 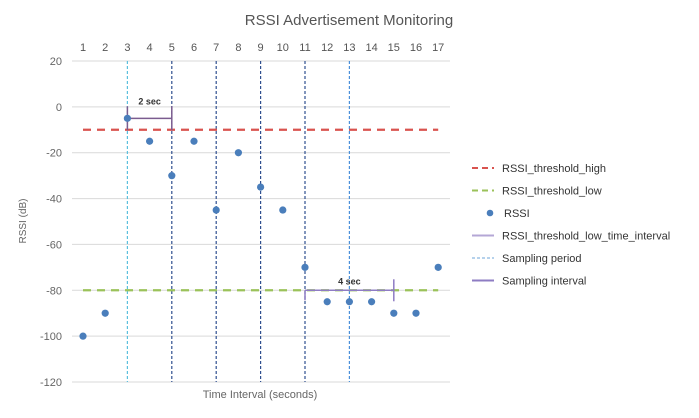 What do you see at coordinates (51, 383) in the screenshot?
I see `y-tick-label: -120` at bounding box center [51, 383].